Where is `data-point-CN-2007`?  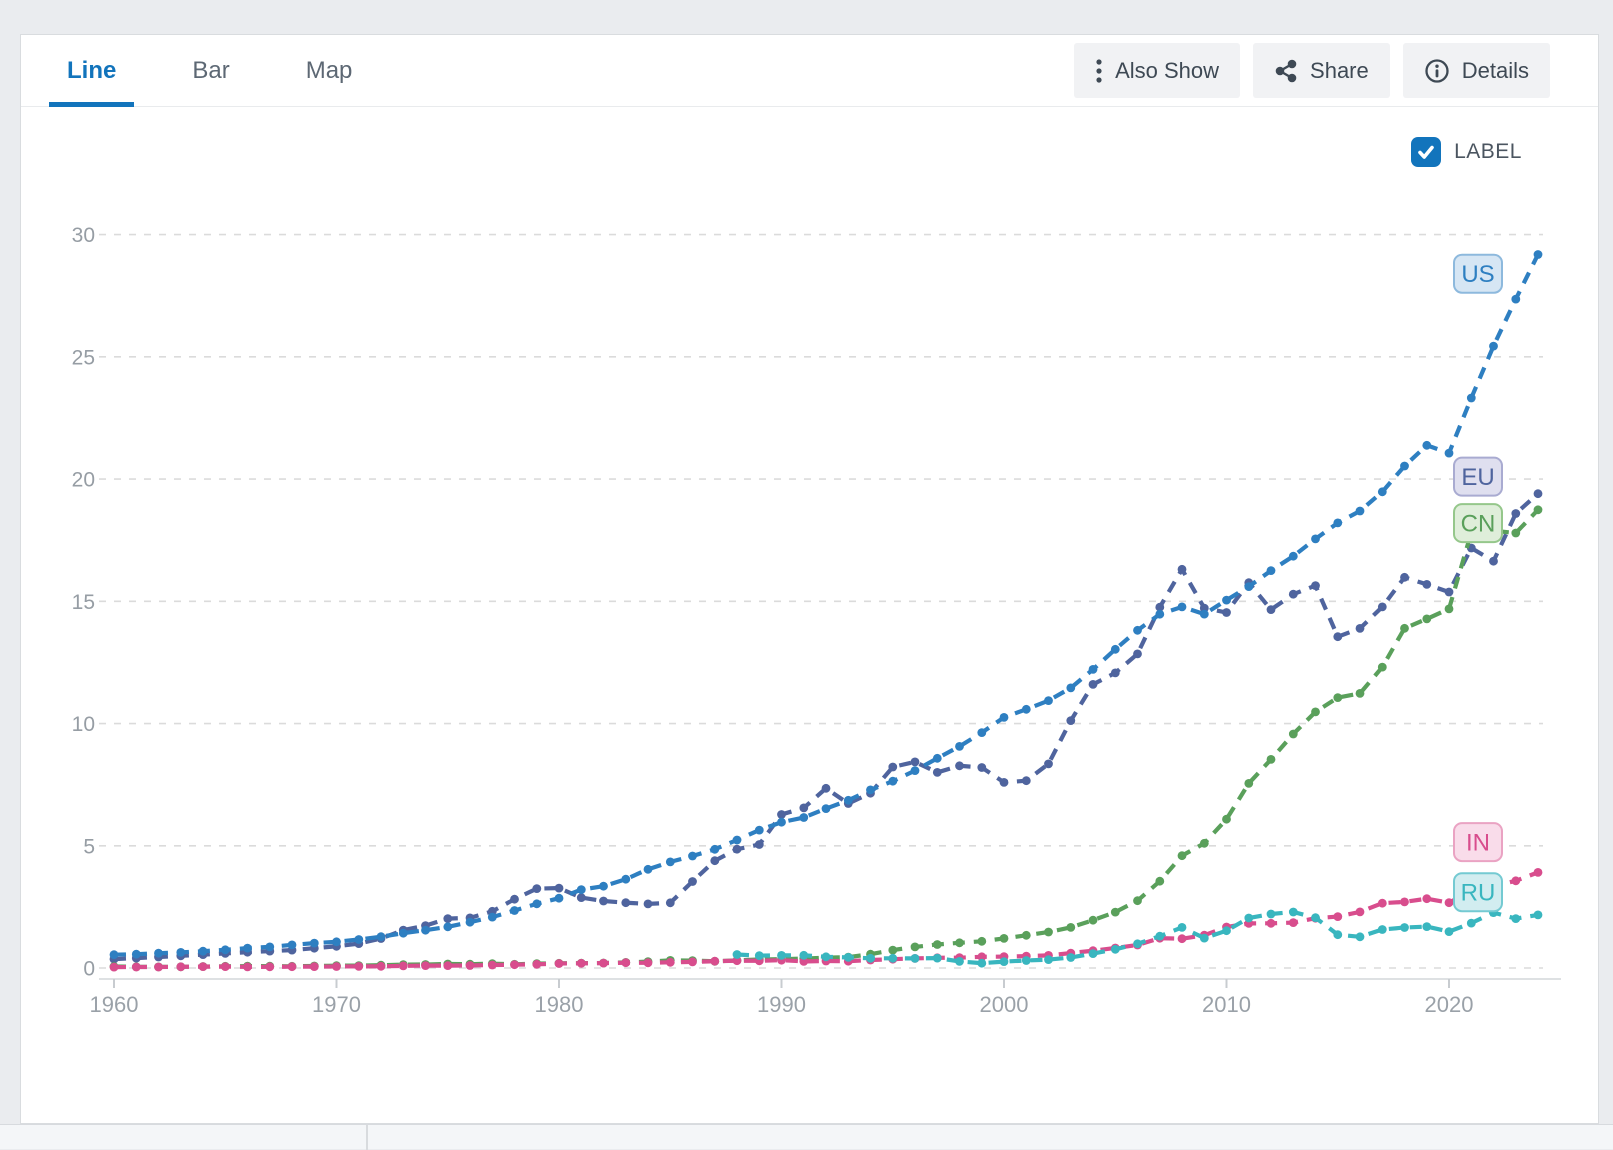 data-point-CN-2007 is located at coordinates (1160, 881).